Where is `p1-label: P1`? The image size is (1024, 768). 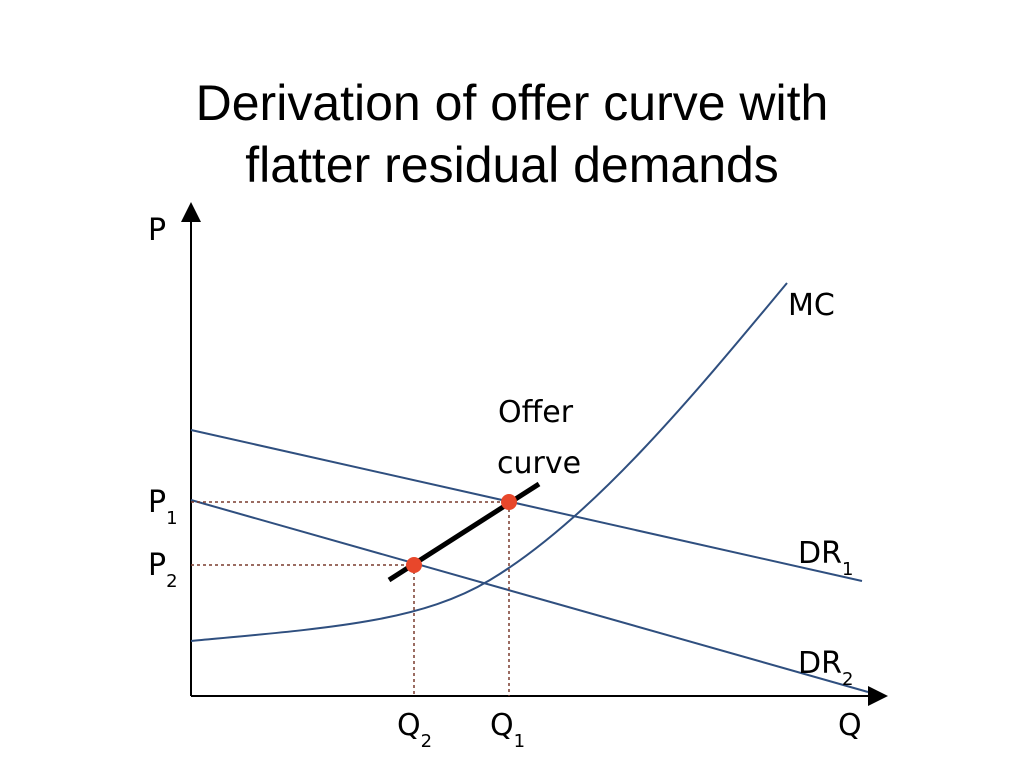
p1-label: P1 is located at coordinates (163, 507).